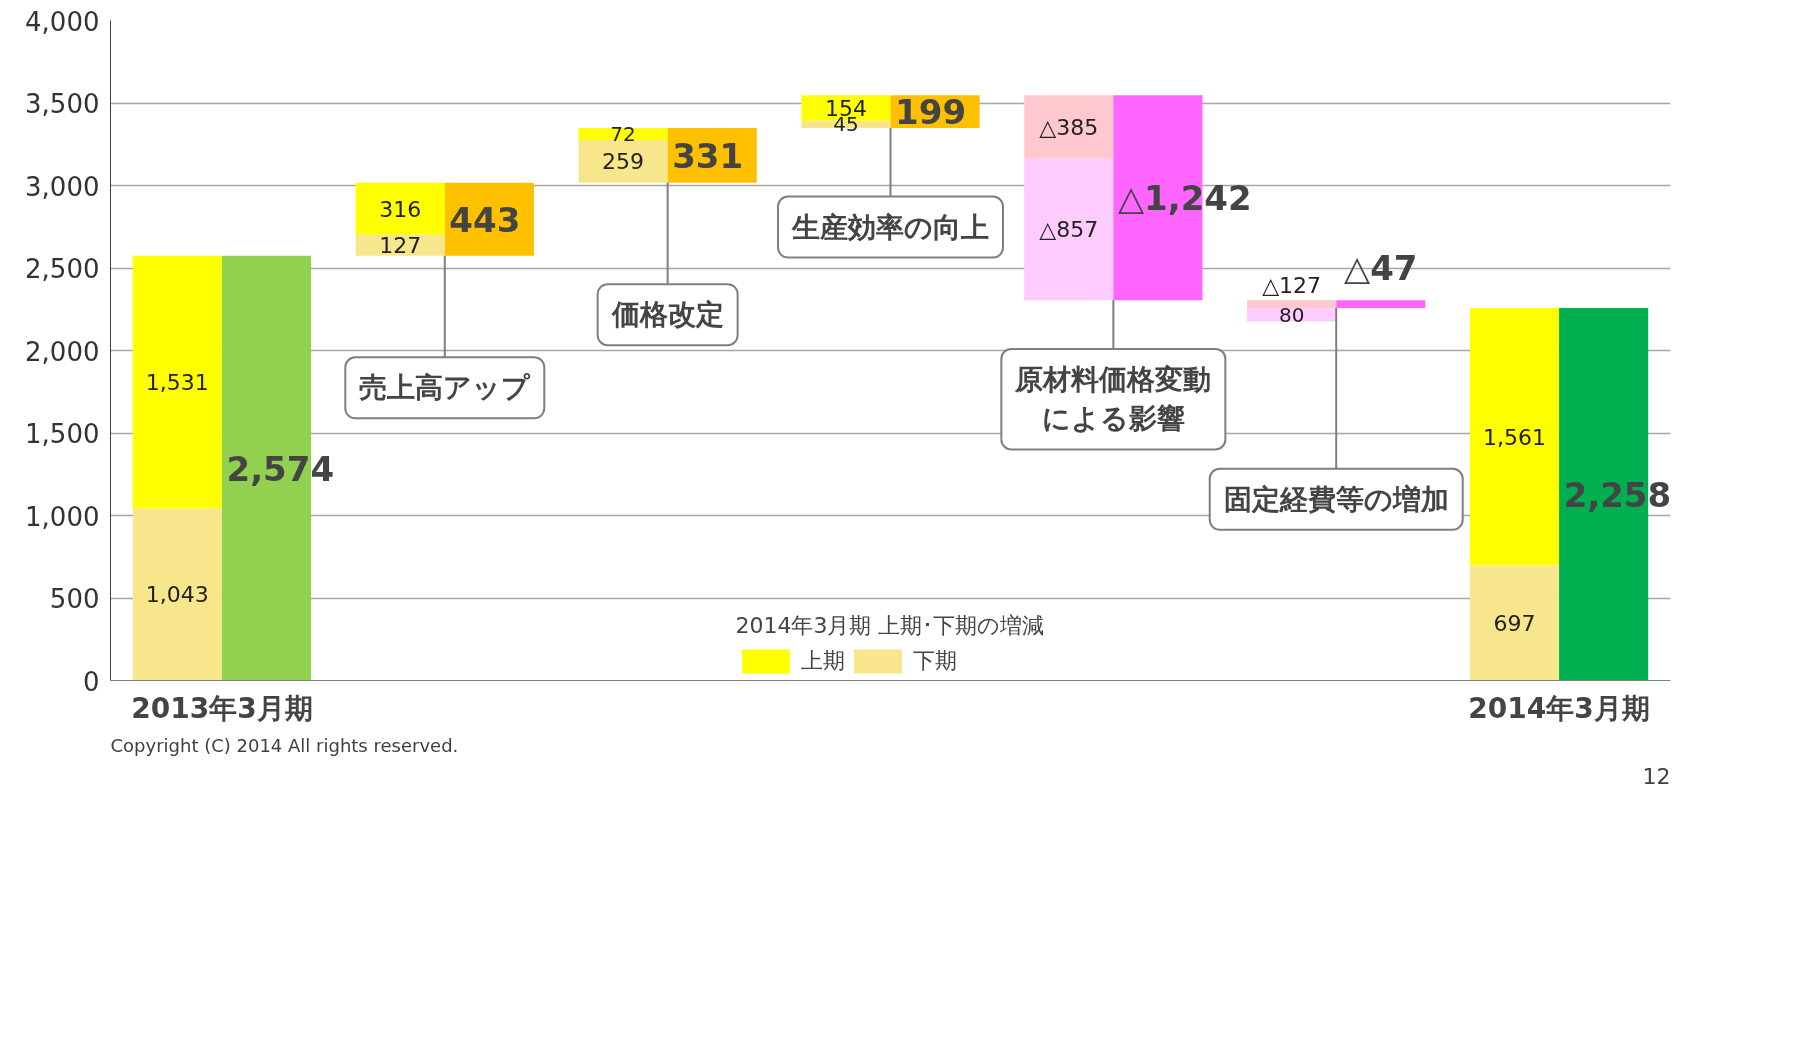 The height and width of the screenshot is (1057, 1800). I want to click on annotation: 原材料価格変動による影響, so click(1113, 399).